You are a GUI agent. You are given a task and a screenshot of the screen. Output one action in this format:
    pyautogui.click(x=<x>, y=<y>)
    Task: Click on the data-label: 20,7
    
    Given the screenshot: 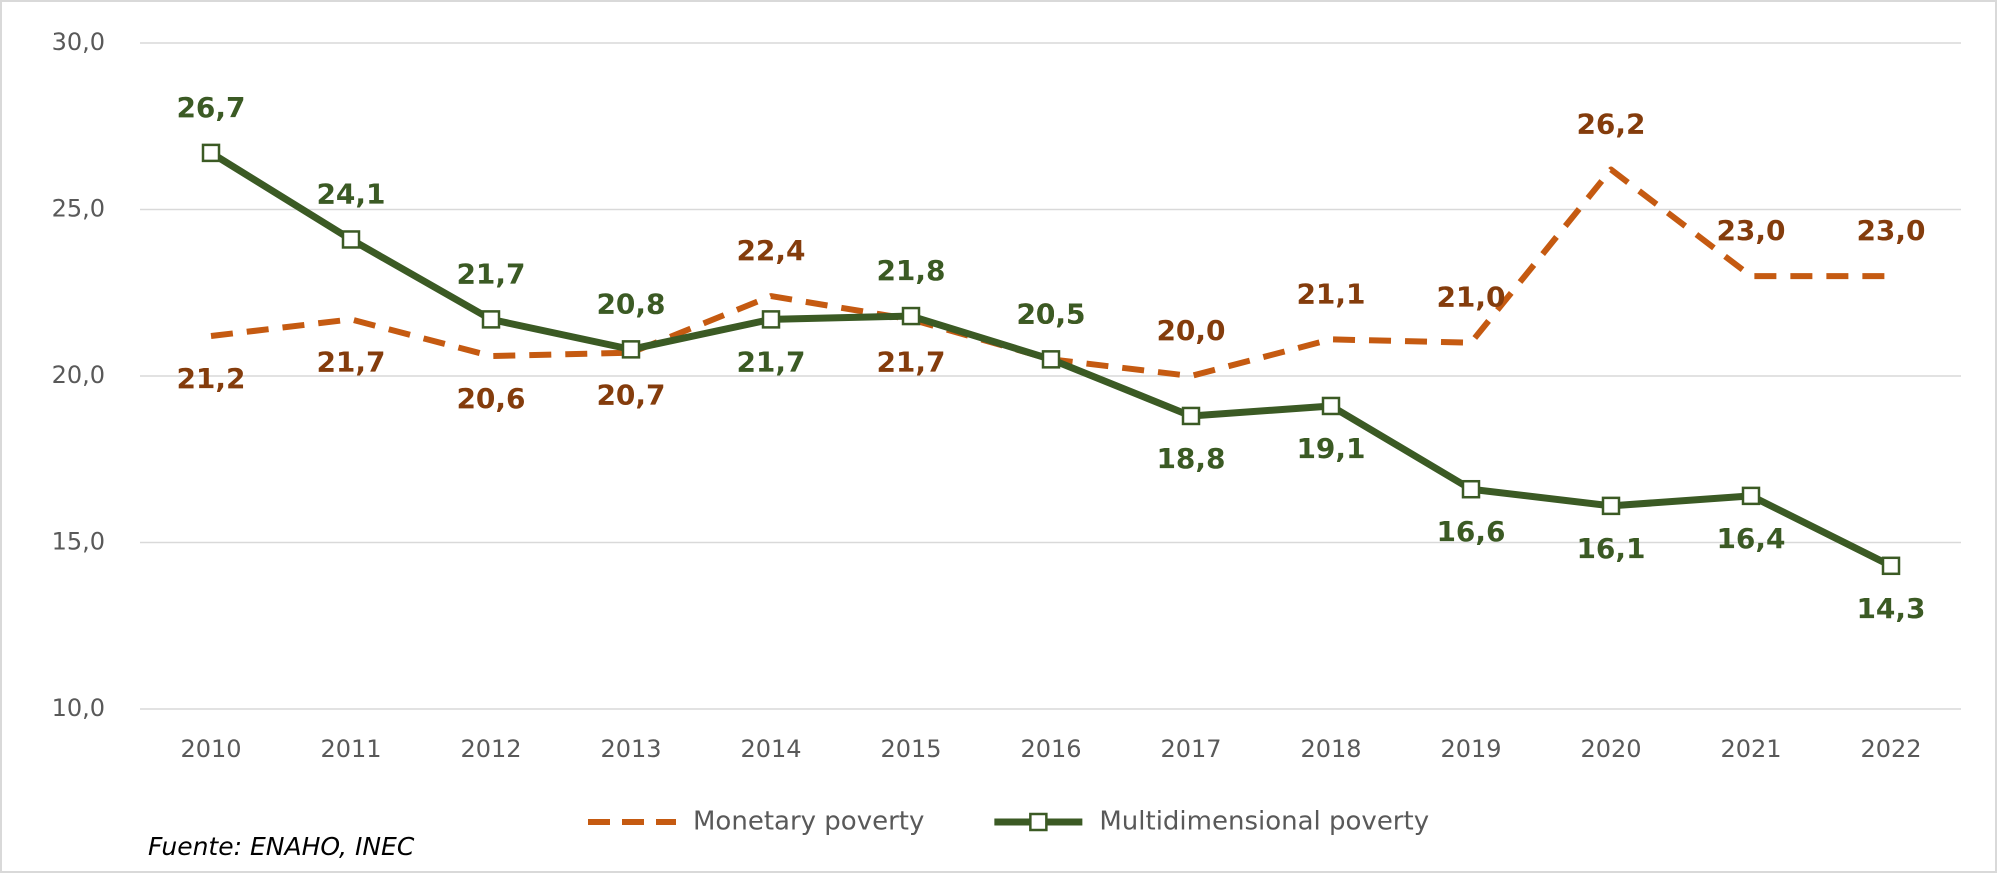 What is the action you would take?
    pyautogui.click(x=630, y=395)
    